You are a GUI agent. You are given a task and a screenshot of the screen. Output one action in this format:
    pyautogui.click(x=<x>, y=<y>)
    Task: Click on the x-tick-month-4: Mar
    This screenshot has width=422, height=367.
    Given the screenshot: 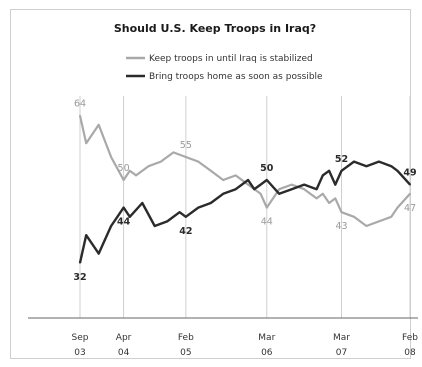 What is the action you would take?
    pyautogui.click(x=341, y=338)
    